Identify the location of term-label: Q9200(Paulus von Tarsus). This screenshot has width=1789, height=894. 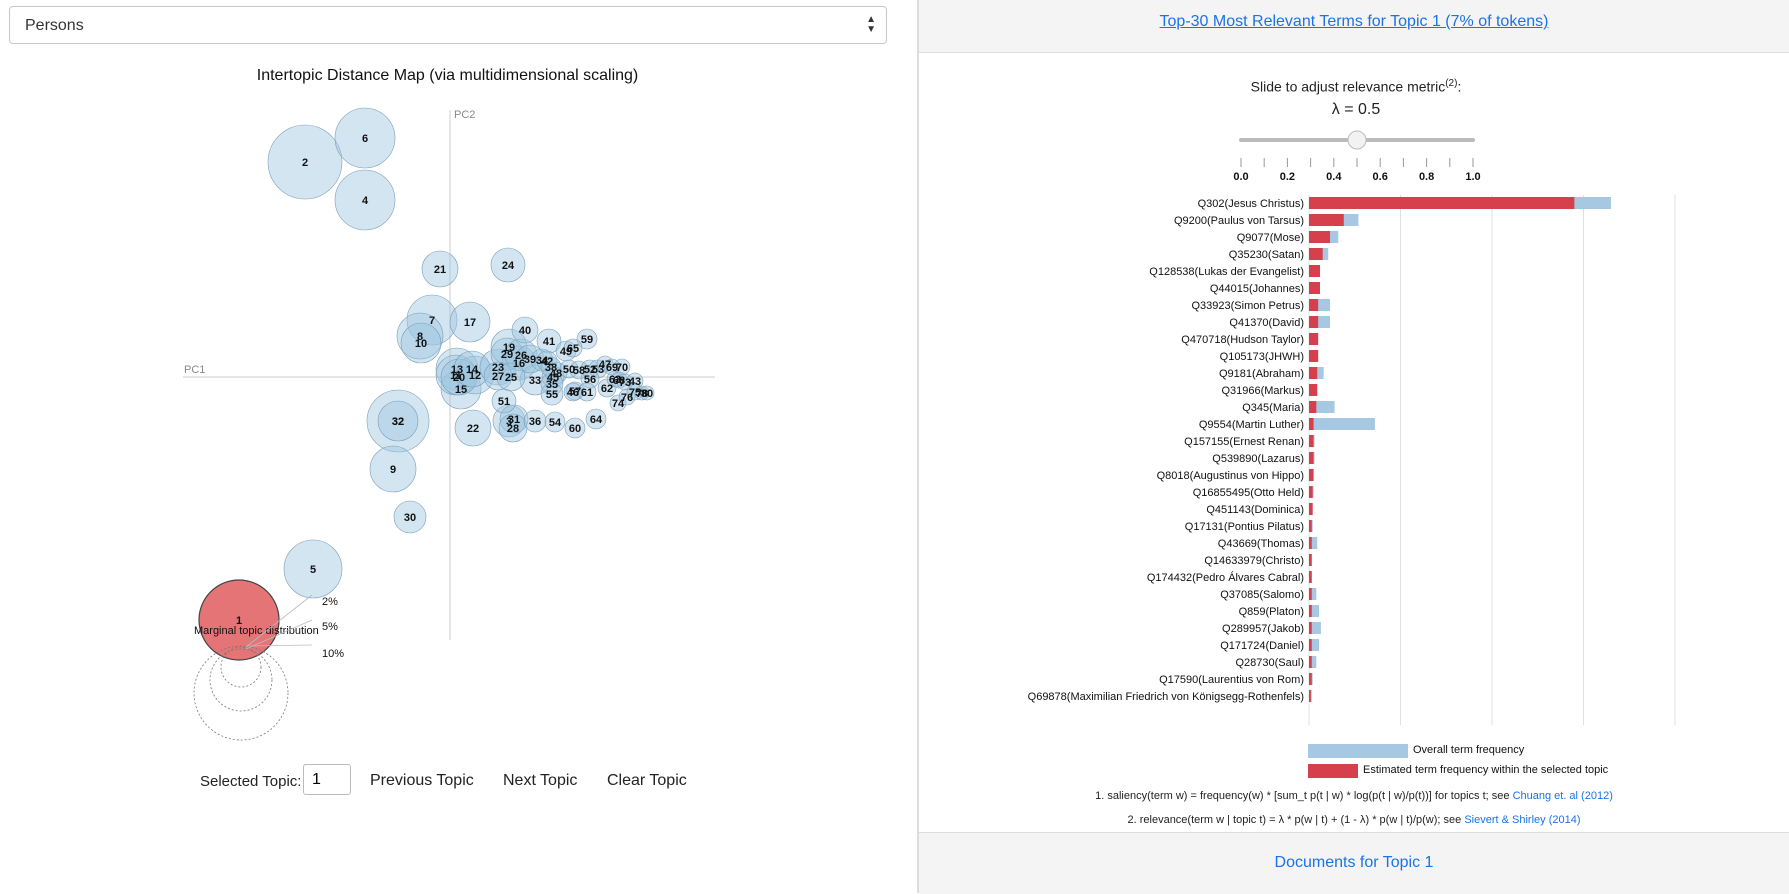
(1239, 221).